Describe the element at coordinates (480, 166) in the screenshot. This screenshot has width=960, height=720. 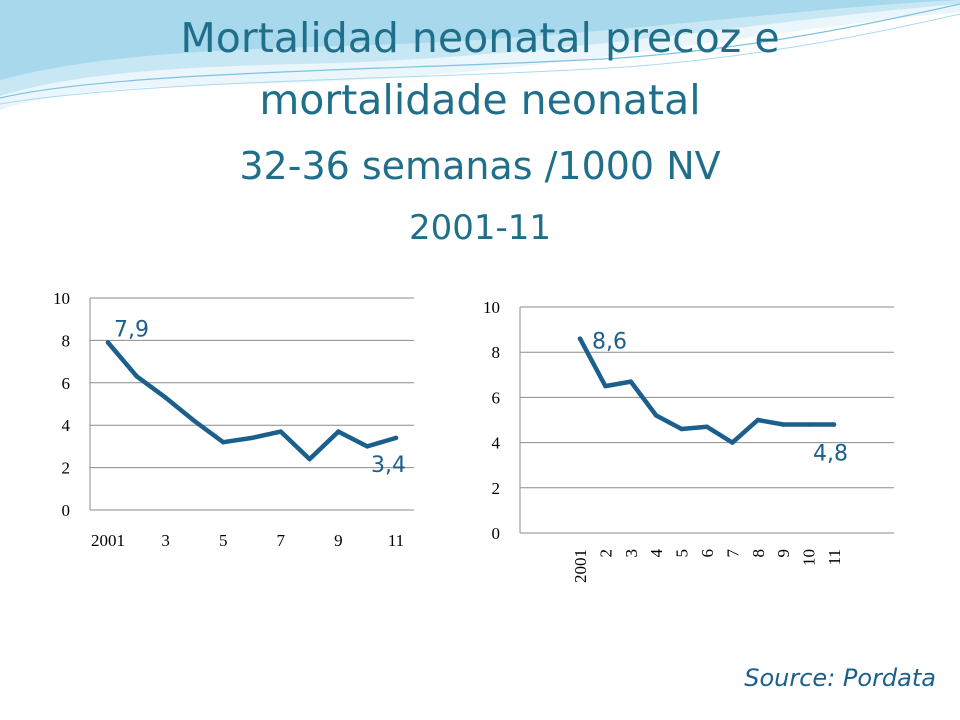
I see `title-line-3: 32-36 semanas /1000 NV` at that location.